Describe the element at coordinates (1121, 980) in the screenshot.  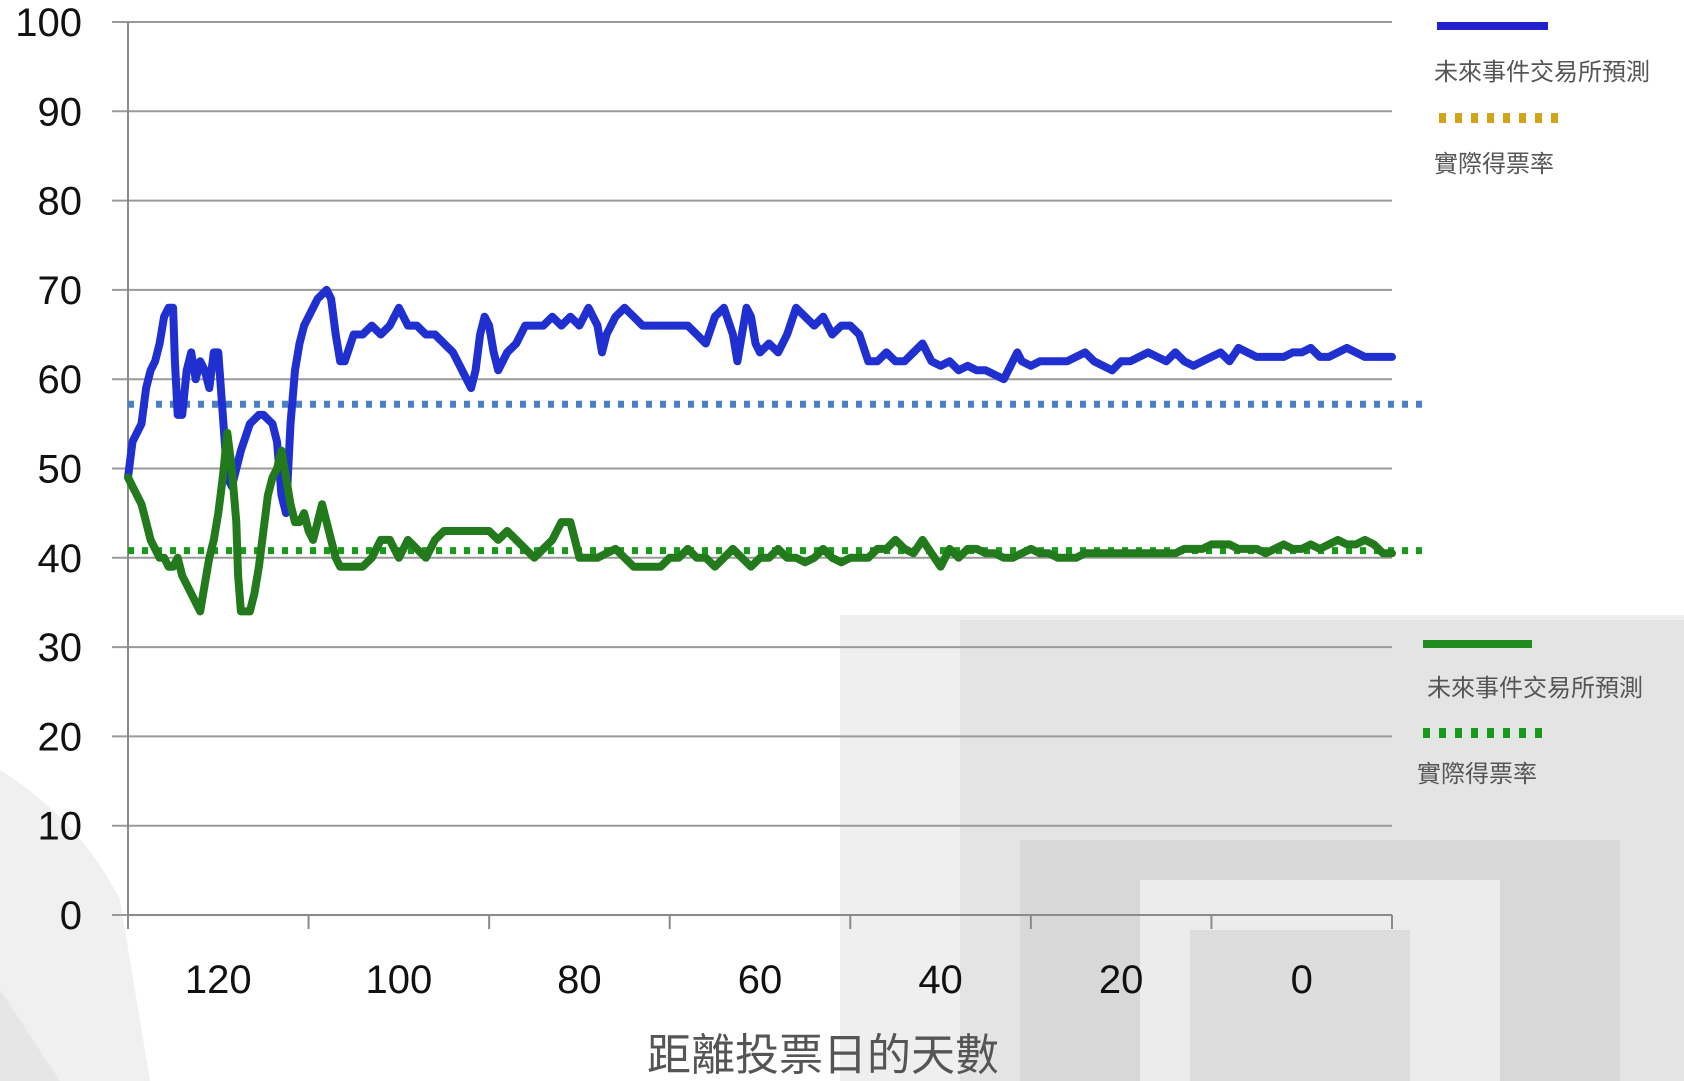
I see `x-tick-label: 20` at that location.